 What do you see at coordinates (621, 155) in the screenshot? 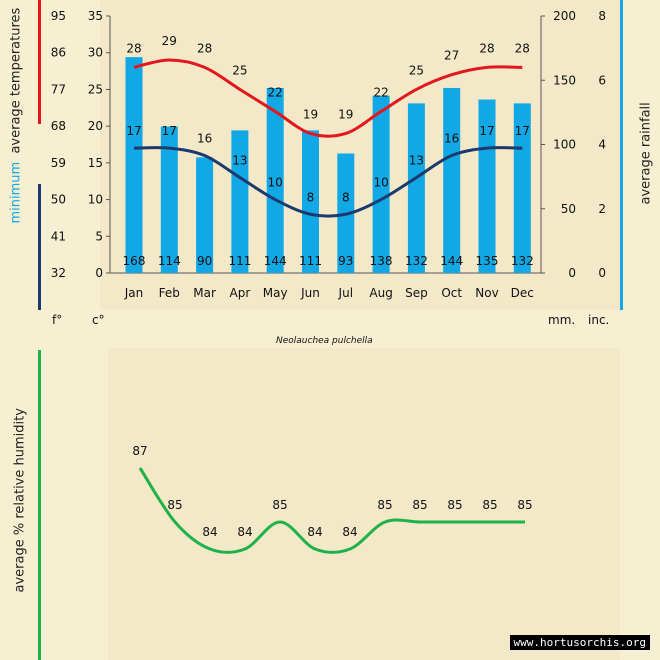
I see `rainfall-axis-stripe` at bounding box center [621, 155].